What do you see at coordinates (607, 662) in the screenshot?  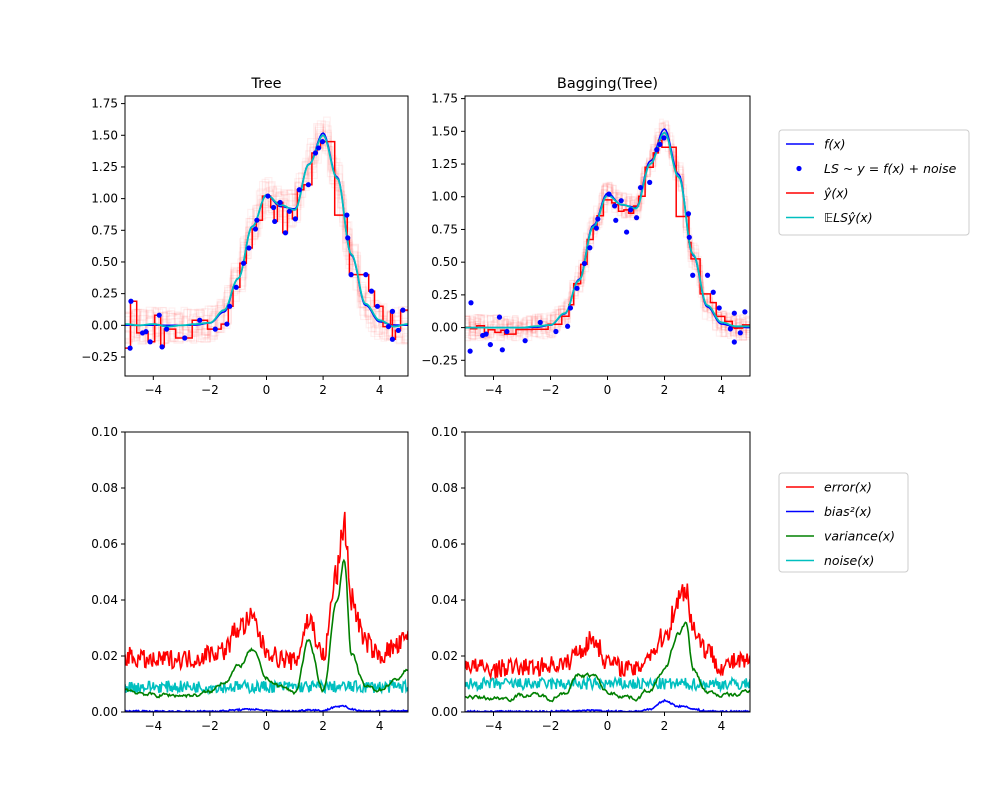 I see `variance-line` at bounding box center [607, 662].